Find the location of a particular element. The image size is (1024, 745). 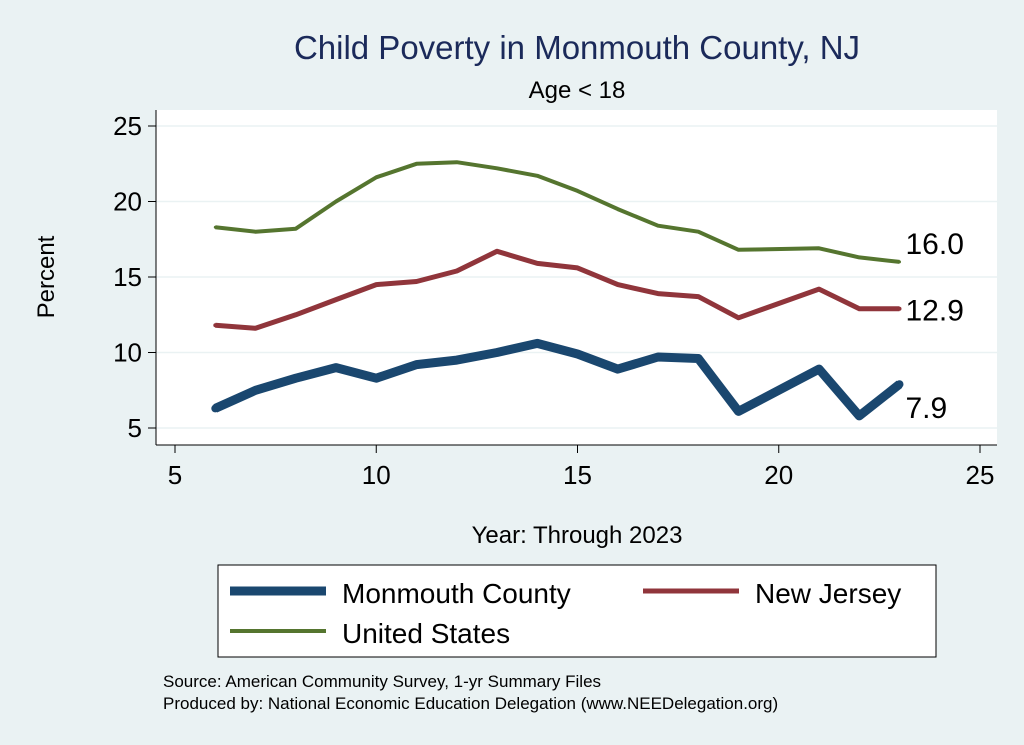

y-tick-label: 25 is located at coordinates (127, 126).